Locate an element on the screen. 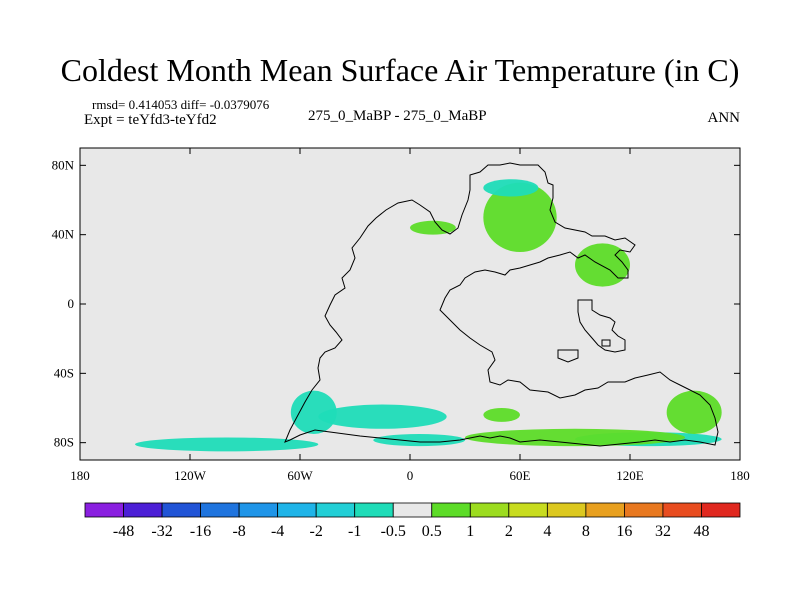 The height and width of the screenshot is (600, 800). anomaly-antarctic-belt-west is located at coordinates (227, 444).